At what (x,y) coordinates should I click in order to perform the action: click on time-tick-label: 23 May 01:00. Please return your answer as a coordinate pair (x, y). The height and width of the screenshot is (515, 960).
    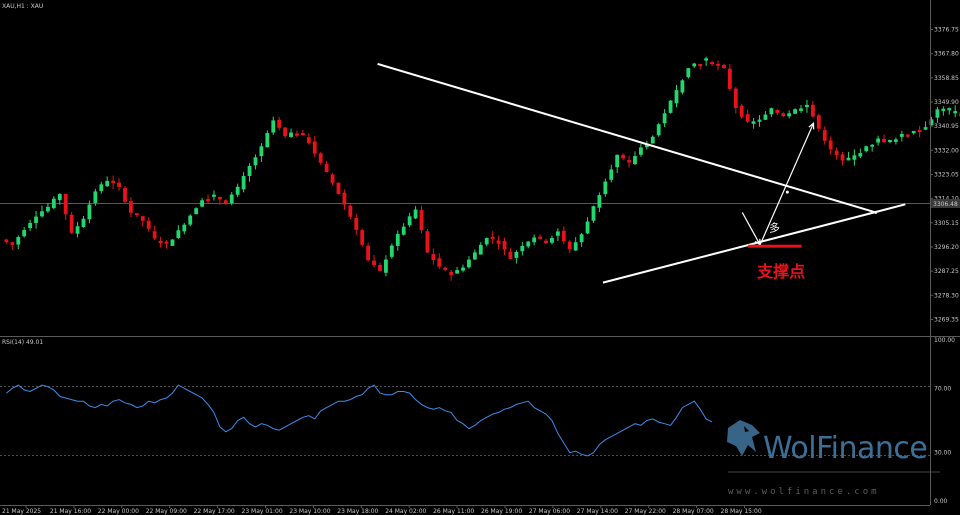
    Looking at the image, I should click on (262, 511).